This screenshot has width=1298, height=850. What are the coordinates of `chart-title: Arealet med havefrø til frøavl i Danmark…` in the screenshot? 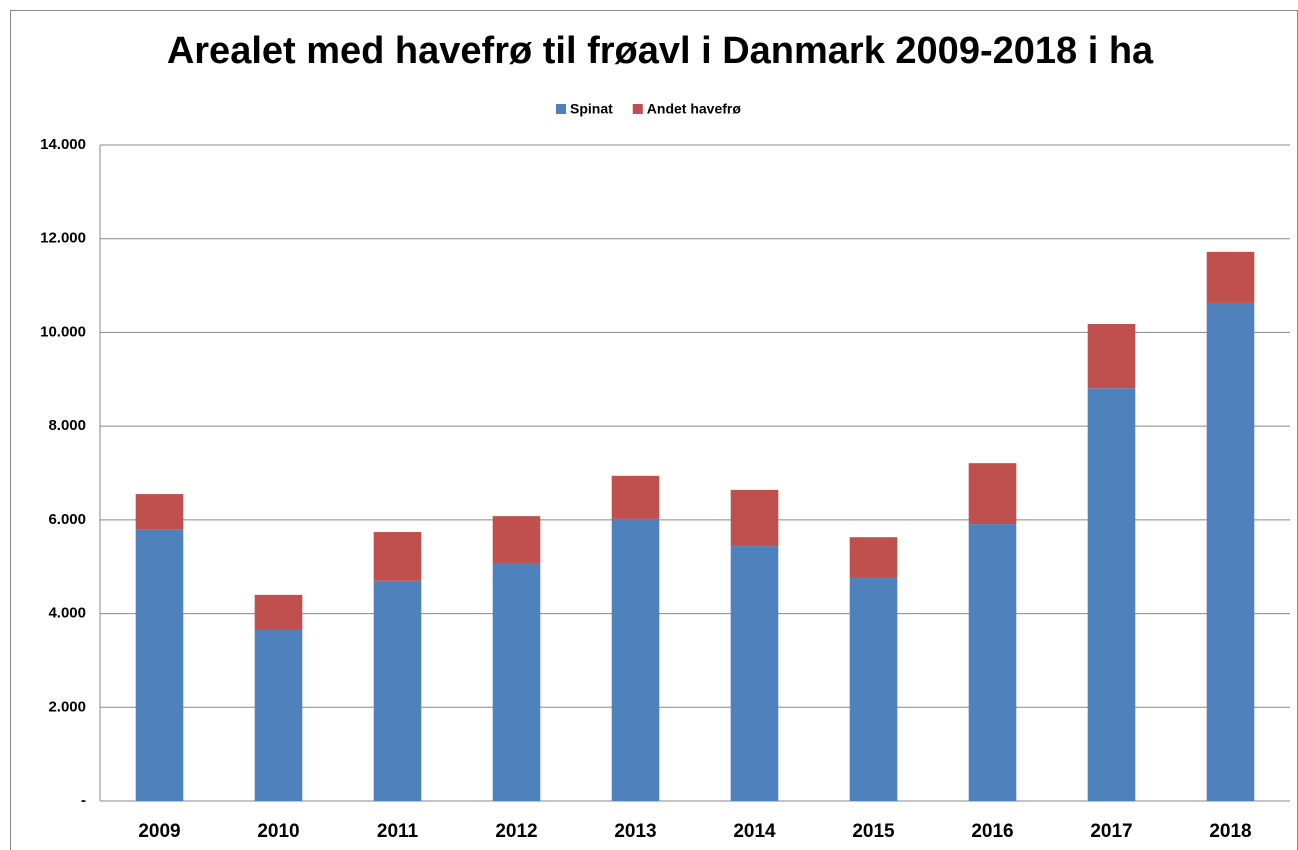 It's located at (660, 51).